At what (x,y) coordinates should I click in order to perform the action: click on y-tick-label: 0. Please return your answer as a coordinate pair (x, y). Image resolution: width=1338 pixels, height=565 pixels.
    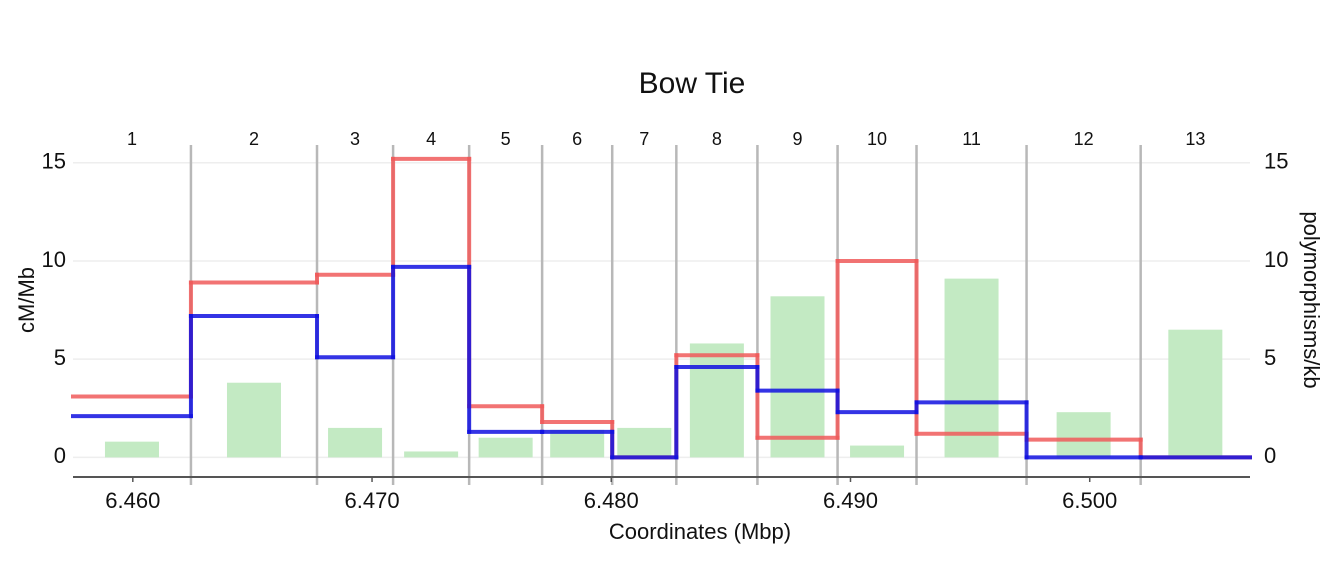
    Looking at the image, I should click on (60, 455).